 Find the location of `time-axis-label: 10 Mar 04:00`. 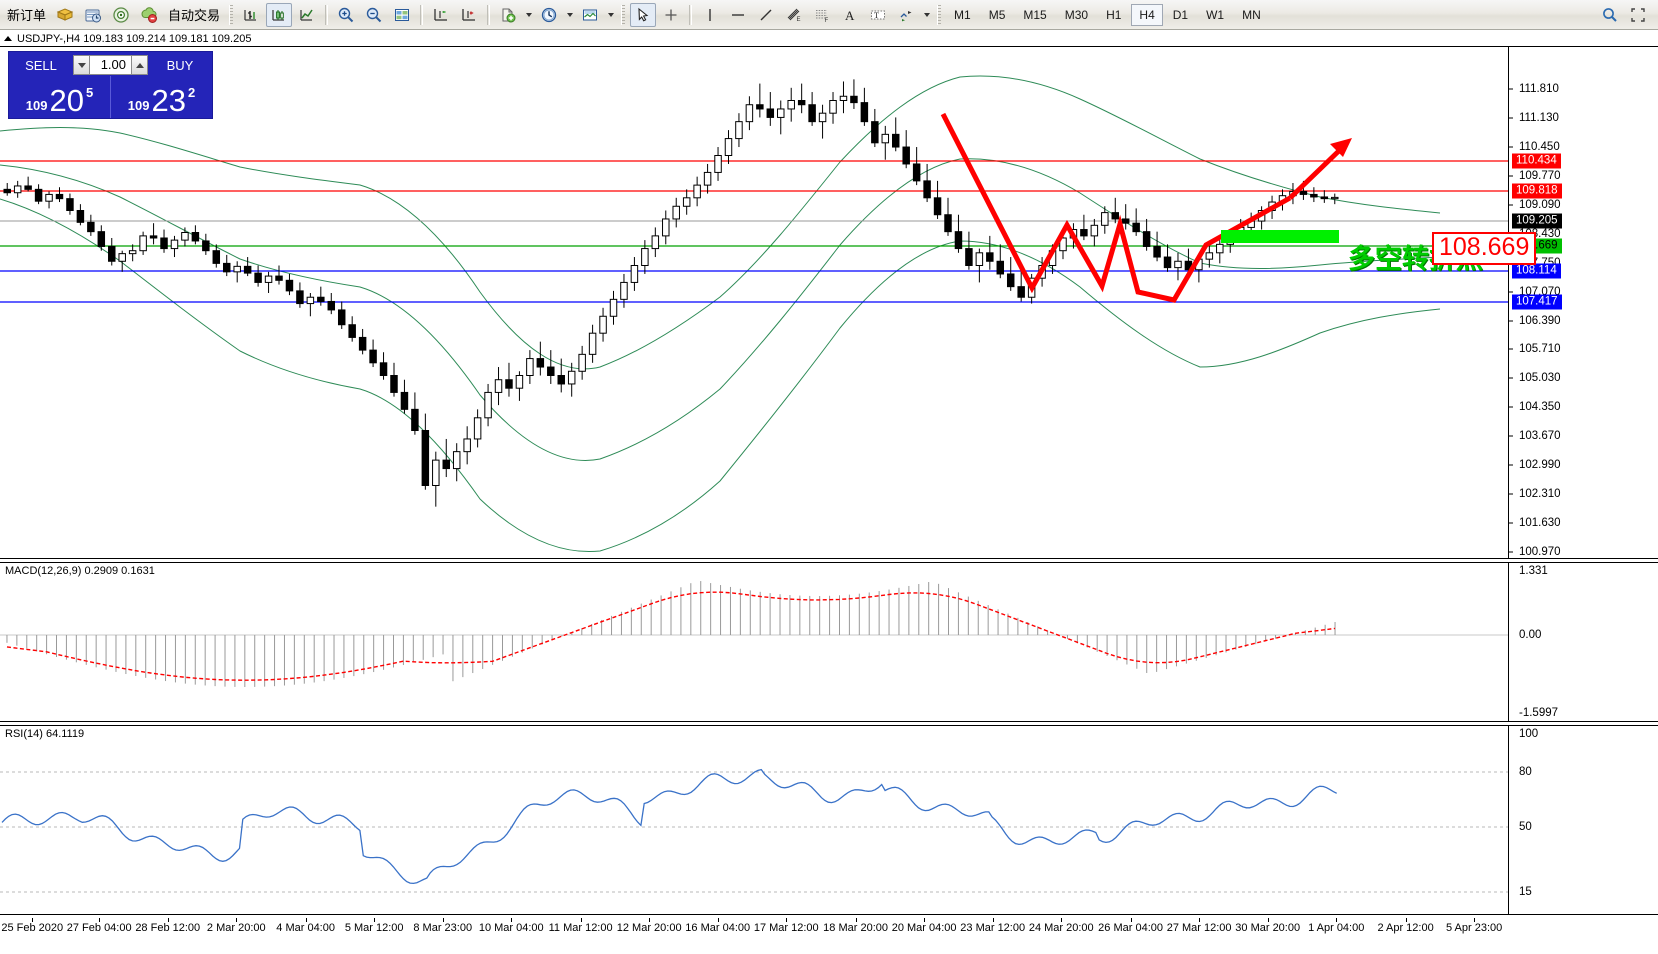

time-axis-label: 10 Mar 04:00 is located at coordinates (511, 928).